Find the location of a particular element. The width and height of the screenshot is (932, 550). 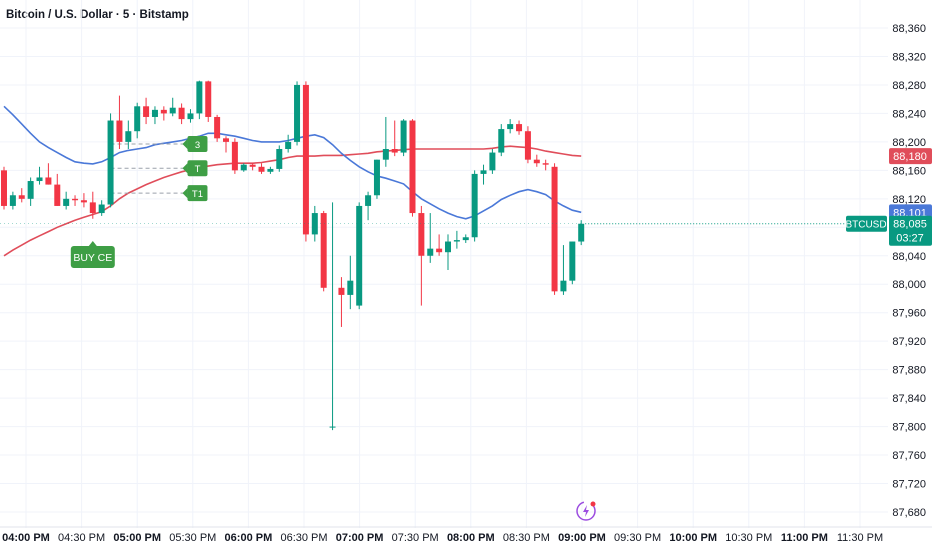

price-axis-label: 87,960 is located at coordinates (909, 314).